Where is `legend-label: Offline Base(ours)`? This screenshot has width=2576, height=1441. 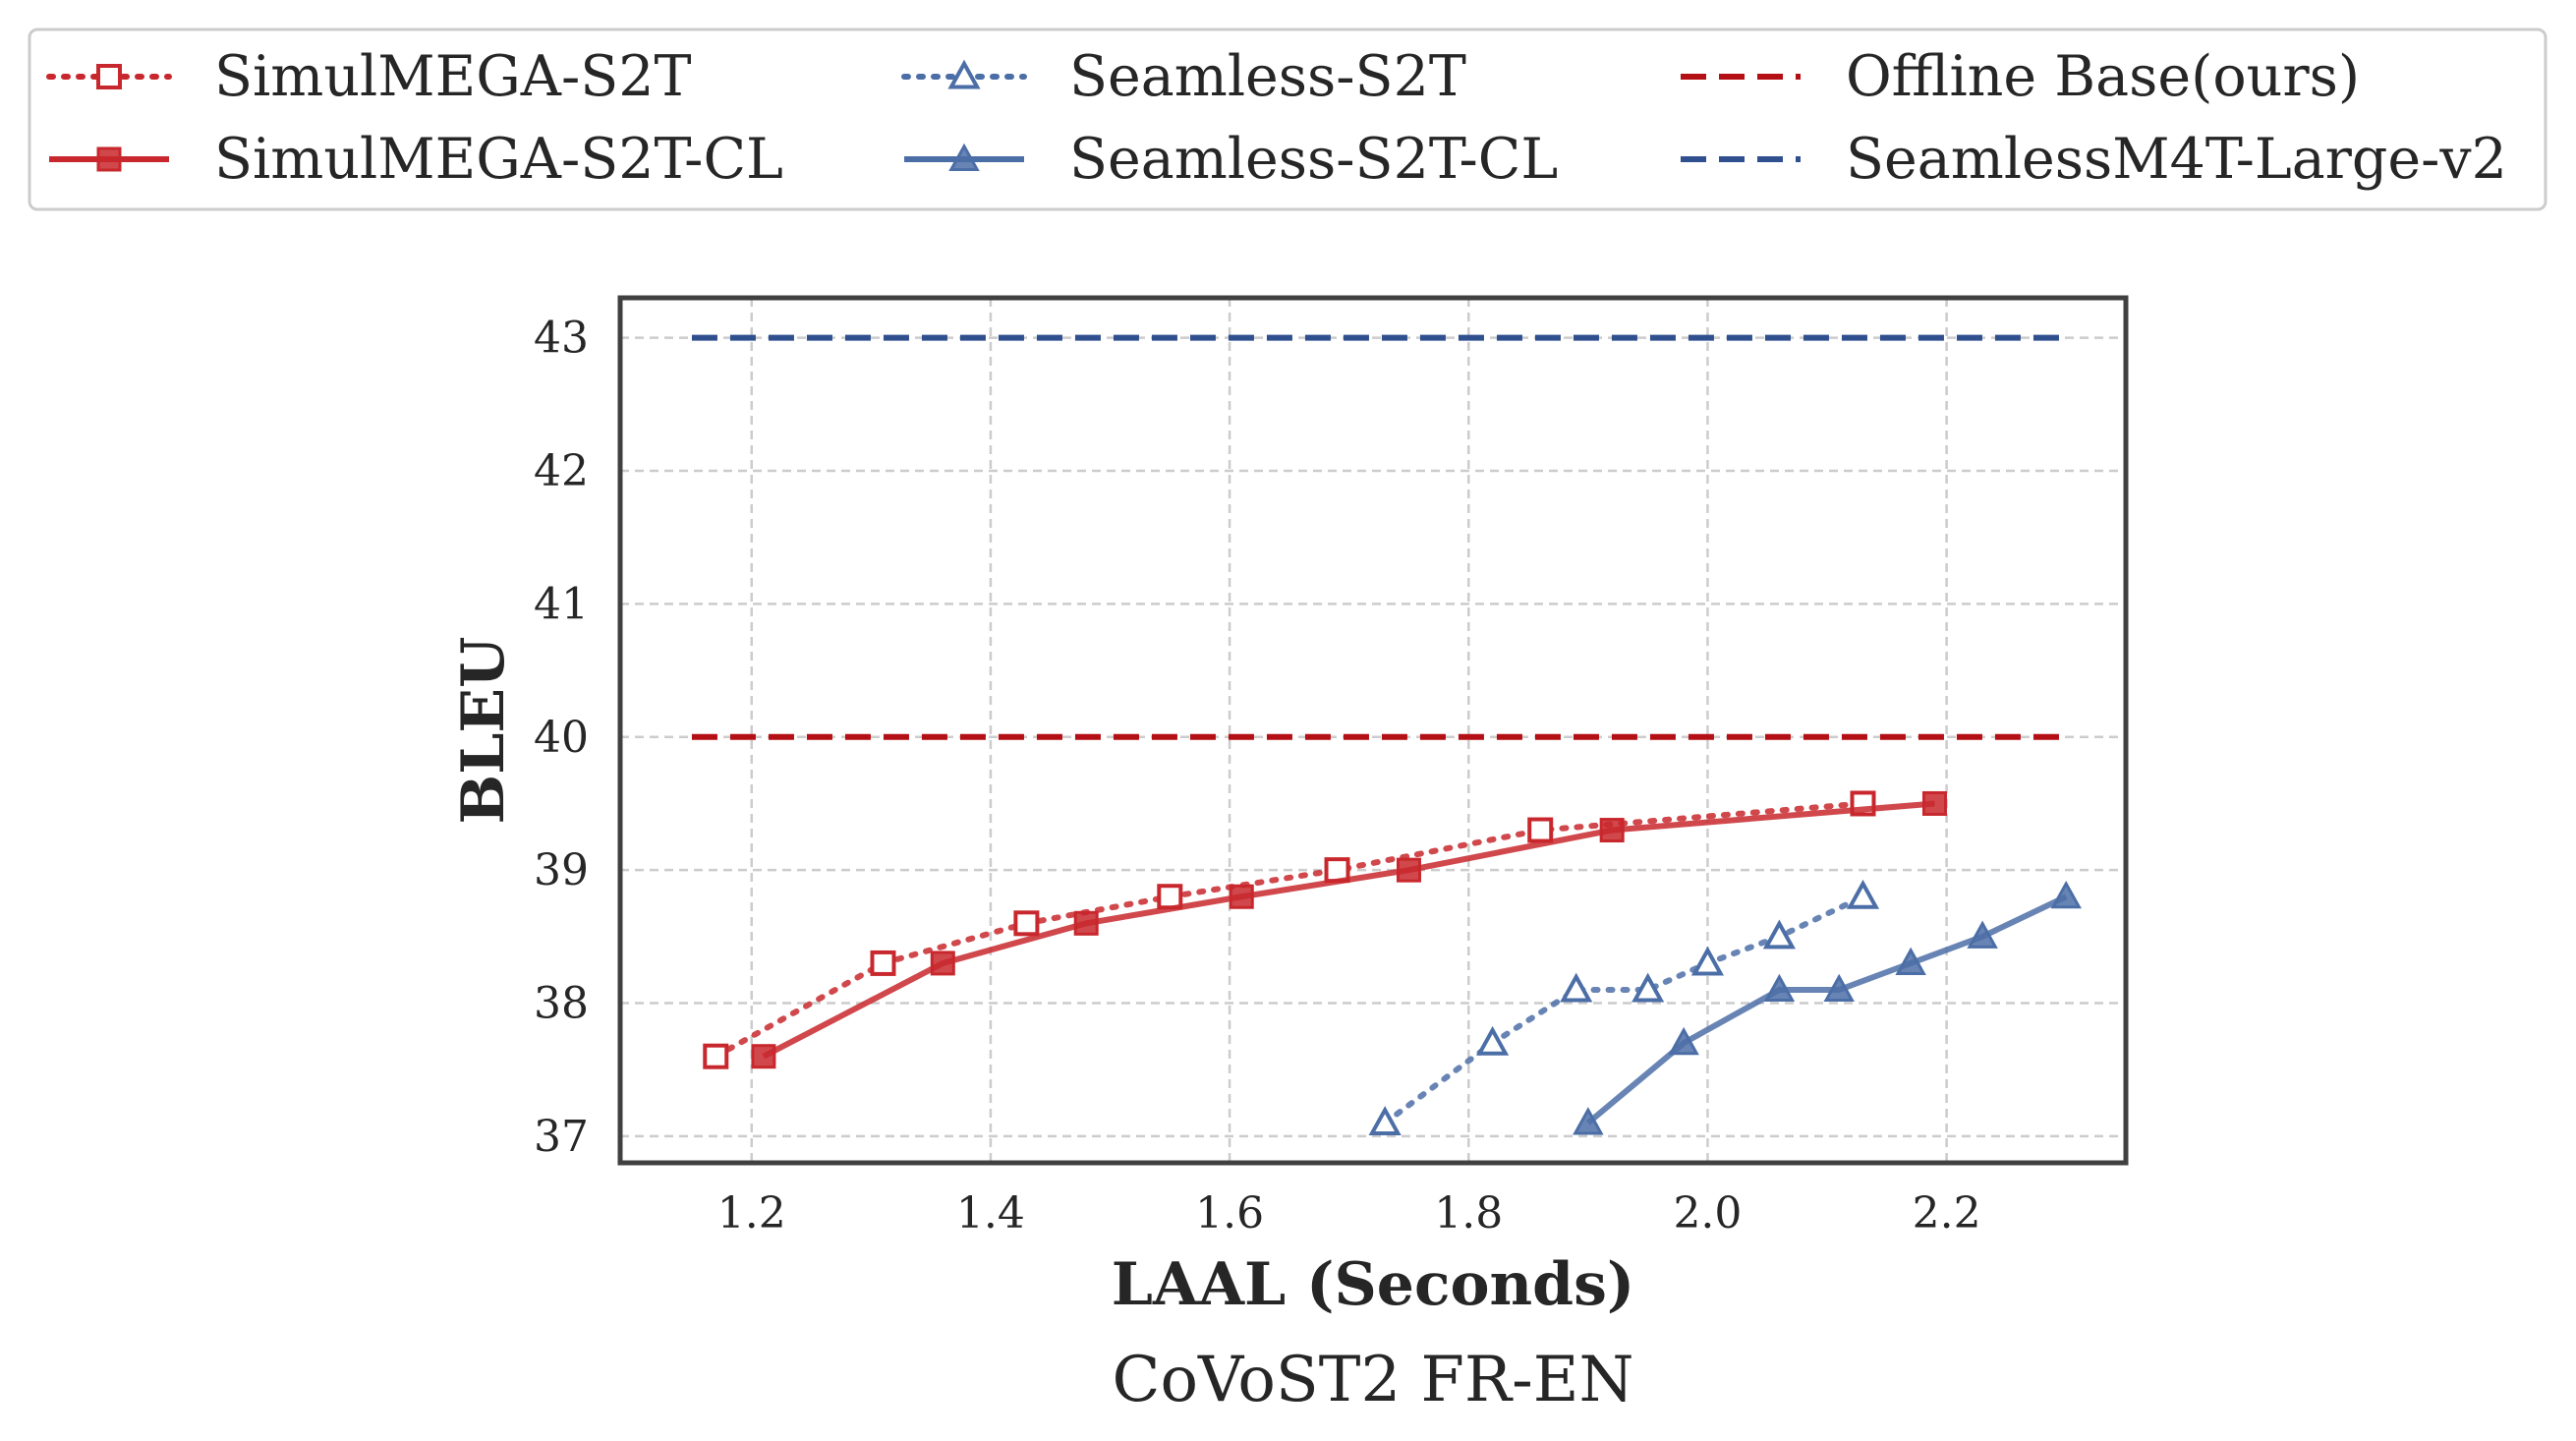
legend-label: Offline Base(ours) is located at coordinates (2103, 76).